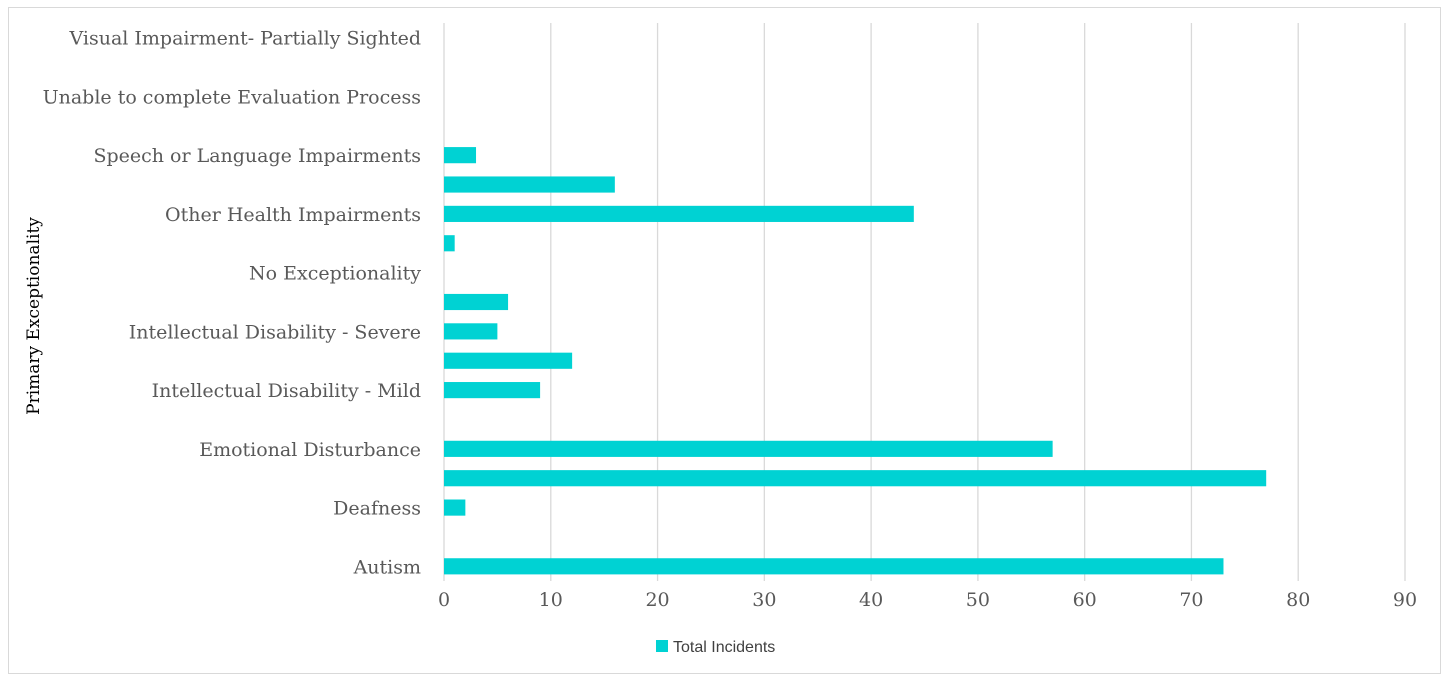 The image size is (1450, 682). What do you see at coordinates (657, 600) in the screenshot?
I see `x-tick-label: 20` at bounding box center [657, 600].